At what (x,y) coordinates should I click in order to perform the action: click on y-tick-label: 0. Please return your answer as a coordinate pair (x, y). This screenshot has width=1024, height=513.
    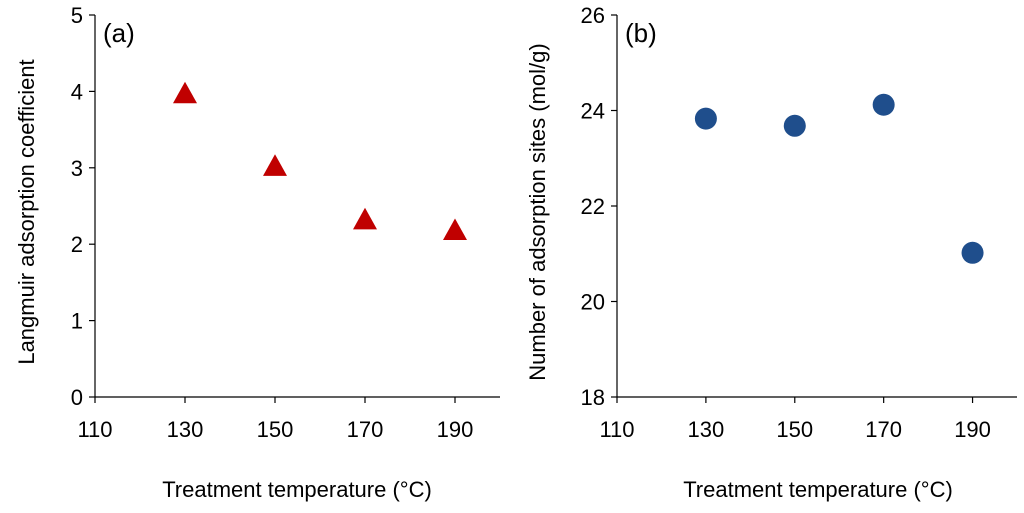
    Looking at the image, I should click on (77, 397).